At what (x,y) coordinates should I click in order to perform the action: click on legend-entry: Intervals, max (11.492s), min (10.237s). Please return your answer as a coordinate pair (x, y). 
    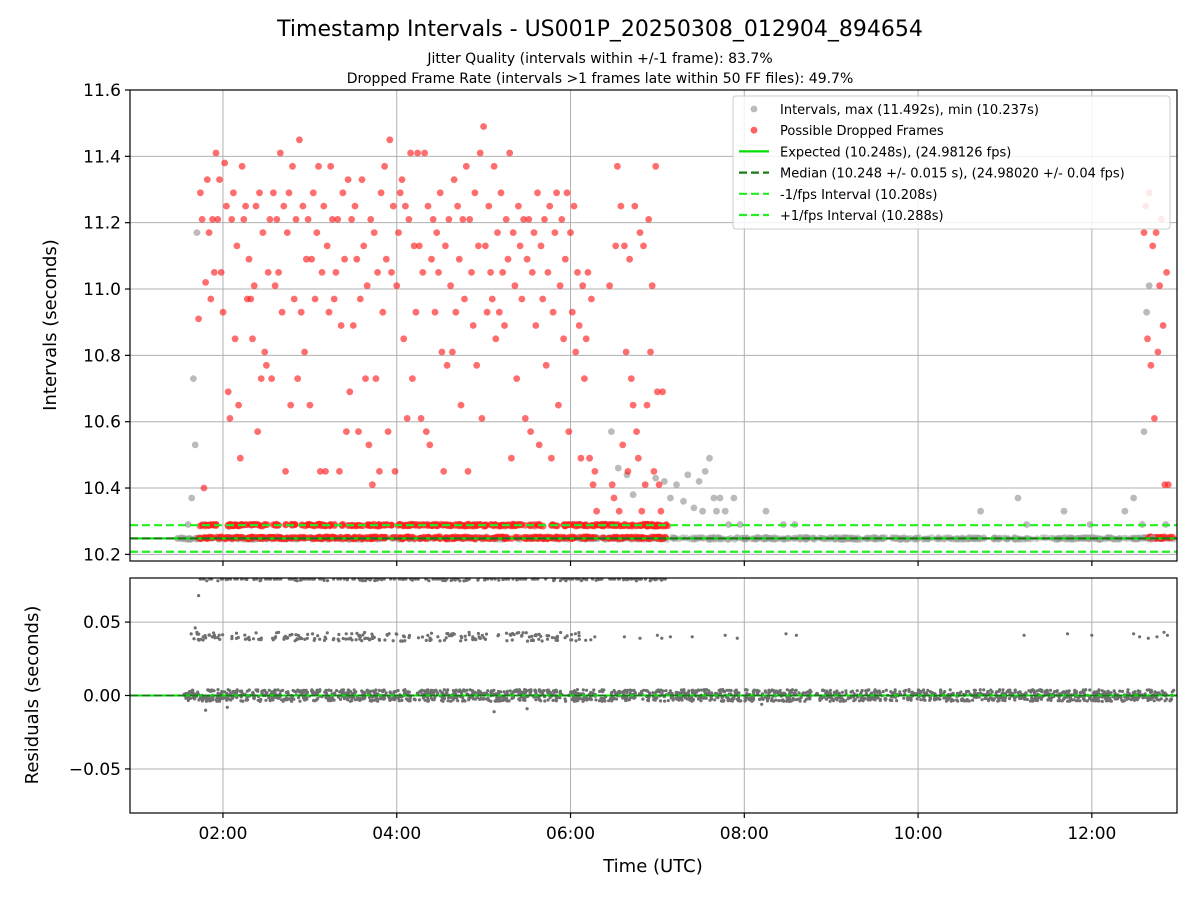
    Looking at the image, I should click on (909, 110).